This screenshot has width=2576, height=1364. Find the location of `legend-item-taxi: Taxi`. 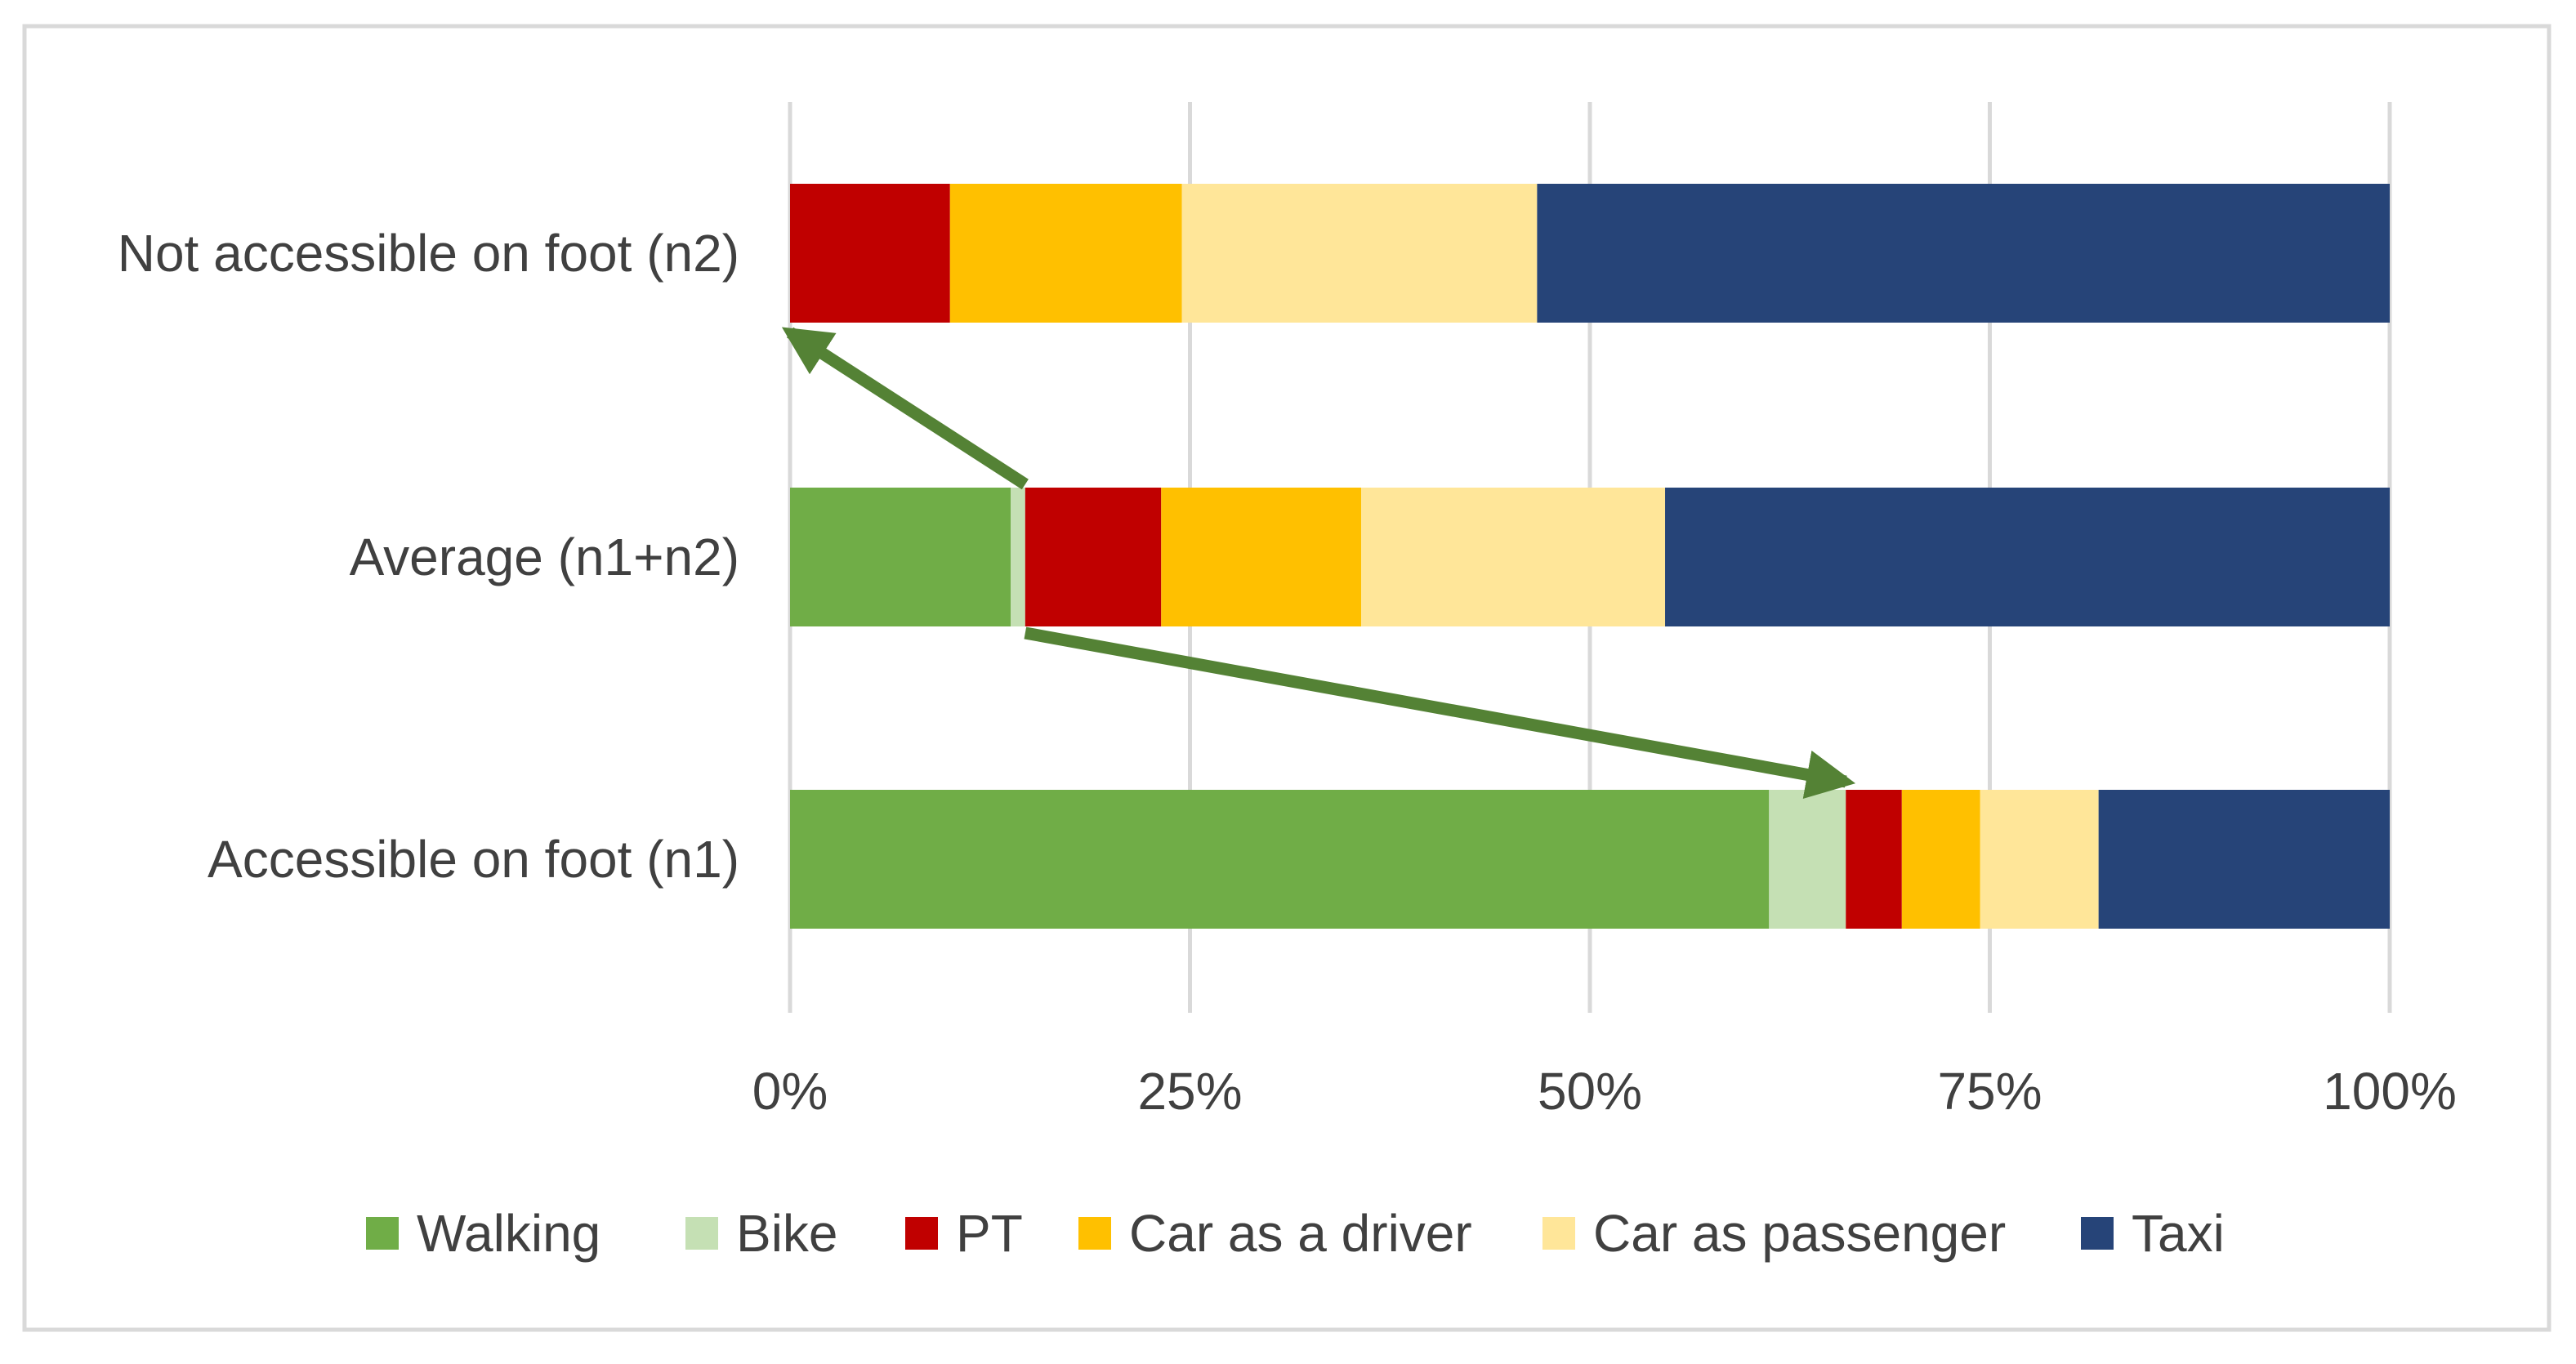

legend-item-taxi: Taxi is located at coordinates (2153, 1233).